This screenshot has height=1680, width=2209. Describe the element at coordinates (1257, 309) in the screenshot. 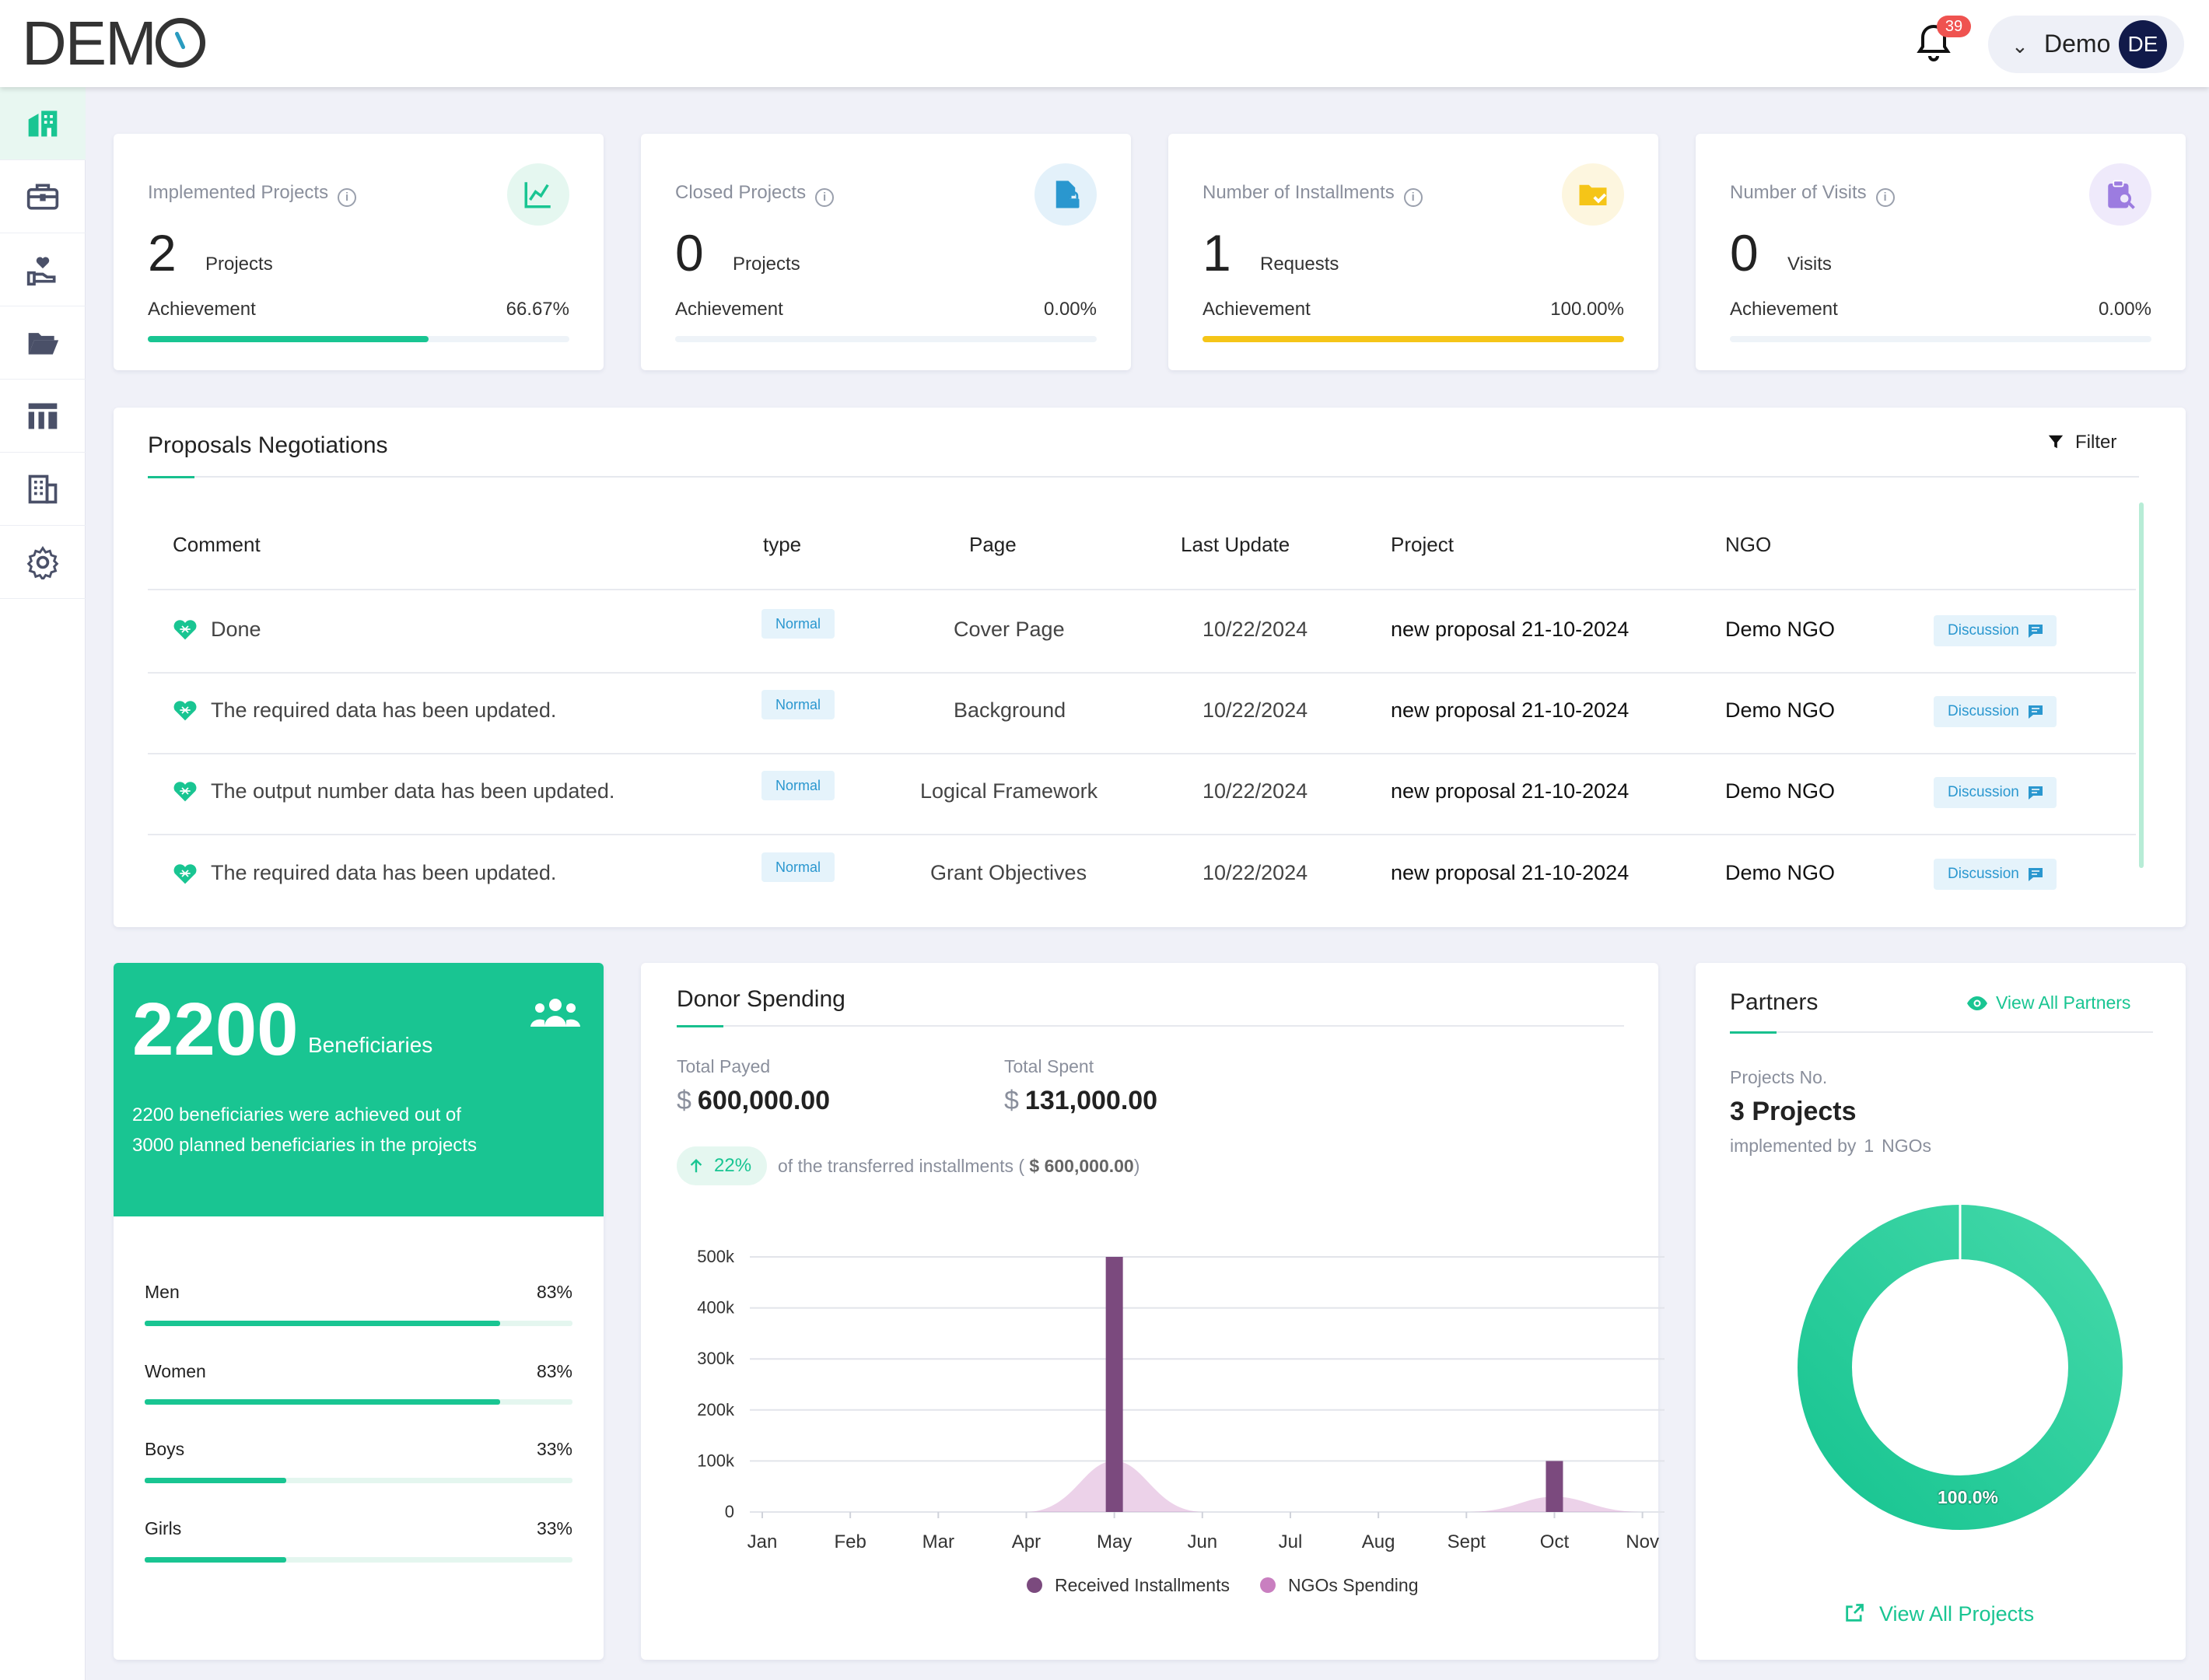

I see `achievement-label: Achievement` at that location.